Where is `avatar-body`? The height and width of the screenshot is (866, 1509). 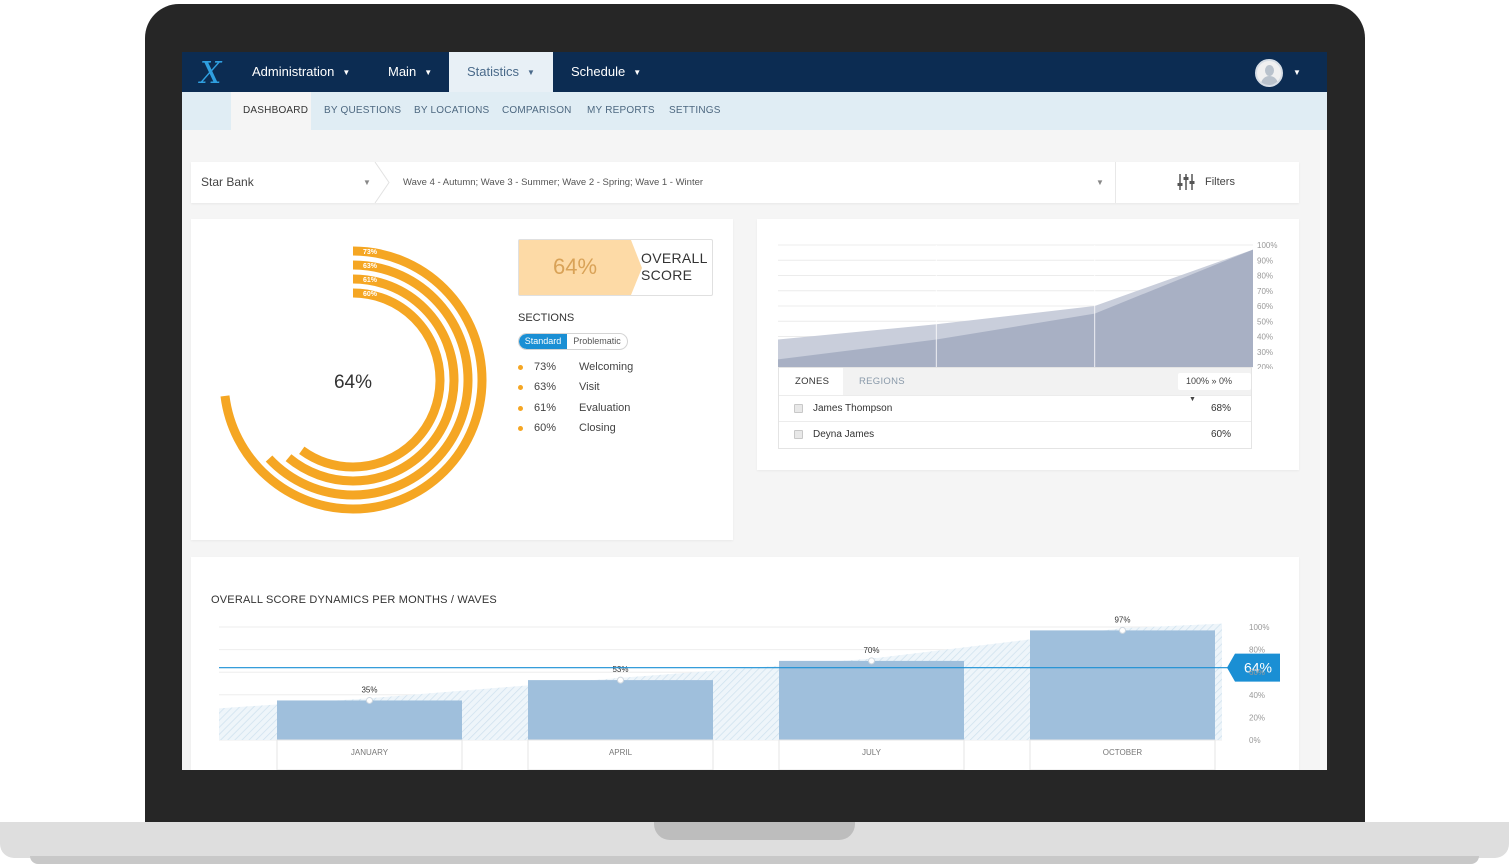 avatar-body is located at coordinates (1269, 80).